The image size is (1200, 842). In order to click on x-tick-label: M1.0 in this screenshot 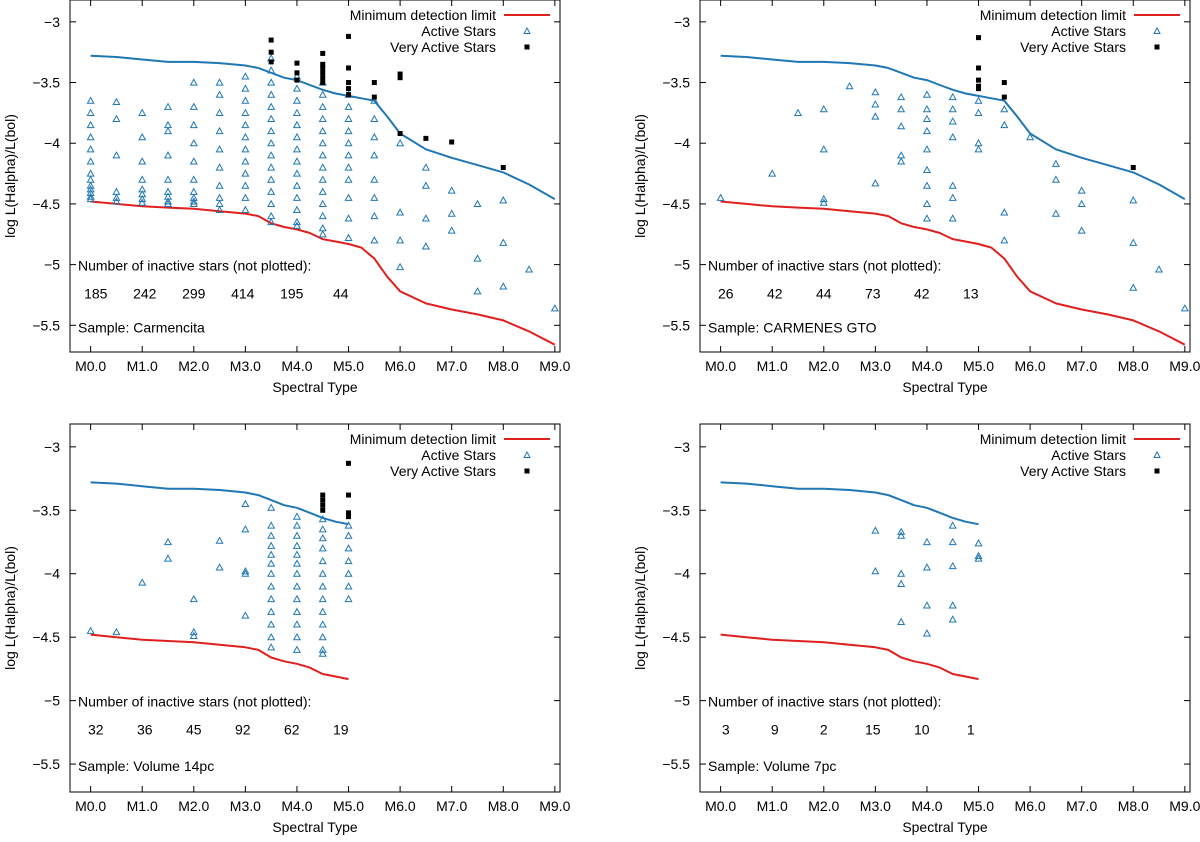, I will do `click(142, 366)`.